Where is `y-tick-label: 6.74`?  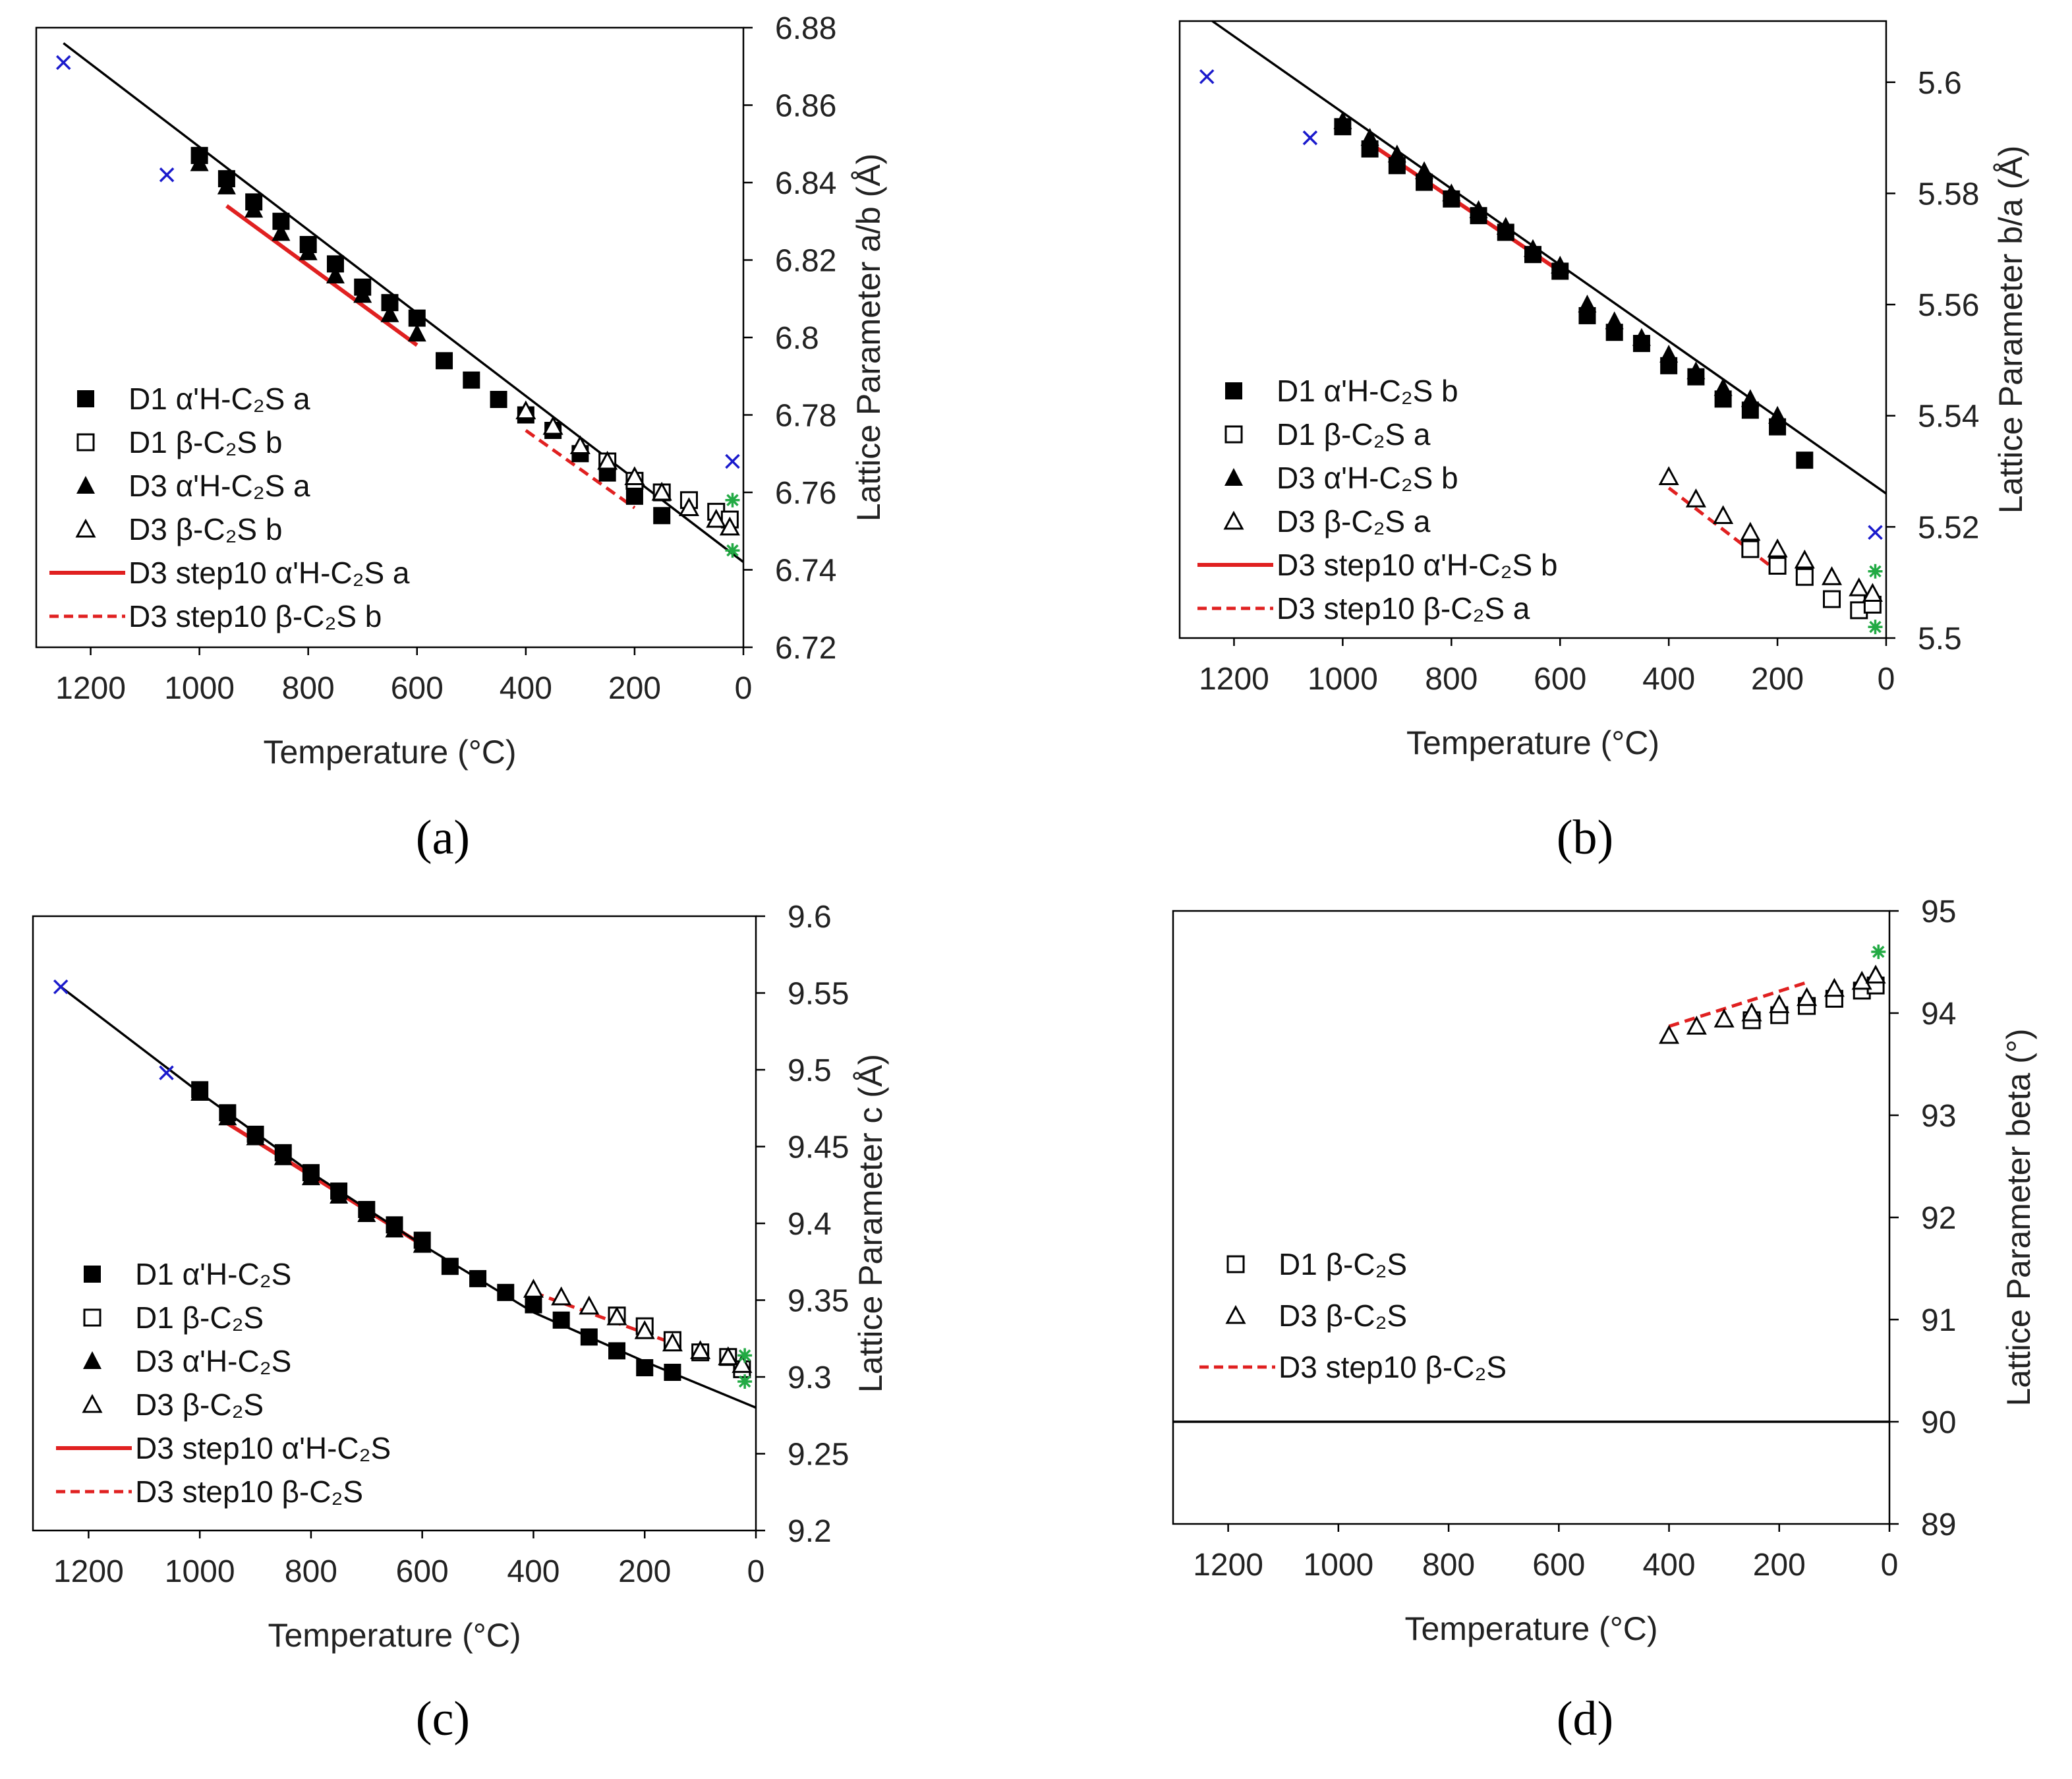
y-tick-label: 6.74 is located at coordinates (805, 571).